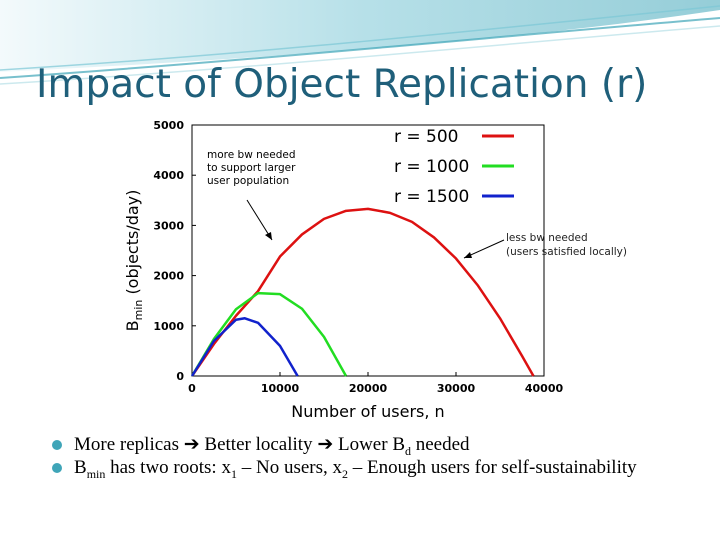  What do you see at coordinates (492, 467) in the screenshot?
I see `bullet-text-enough: – Enough users for self-sustainability` at bounding box center [492, 467].